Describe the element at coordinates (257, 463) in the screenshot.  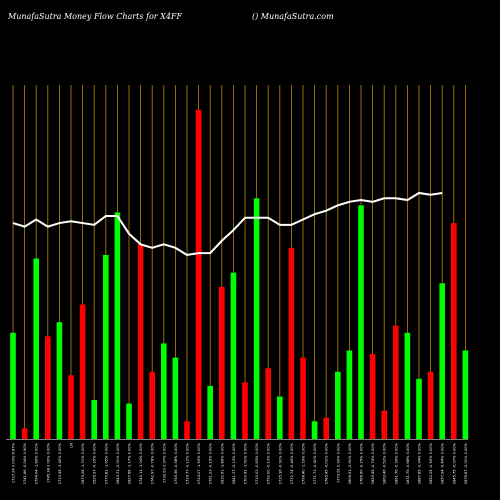
I see `x-tick-label: 1710.02 -0.83% 0.00%` at that location.